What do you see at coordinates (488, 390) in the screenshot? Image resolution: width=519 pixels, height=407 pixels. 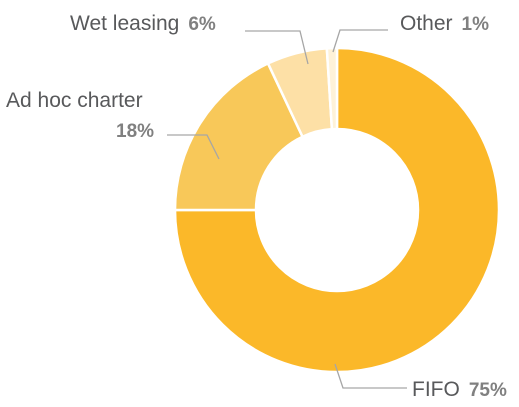 I see `slice-pct-fifo: 75%` at bounding box center [488, 390].